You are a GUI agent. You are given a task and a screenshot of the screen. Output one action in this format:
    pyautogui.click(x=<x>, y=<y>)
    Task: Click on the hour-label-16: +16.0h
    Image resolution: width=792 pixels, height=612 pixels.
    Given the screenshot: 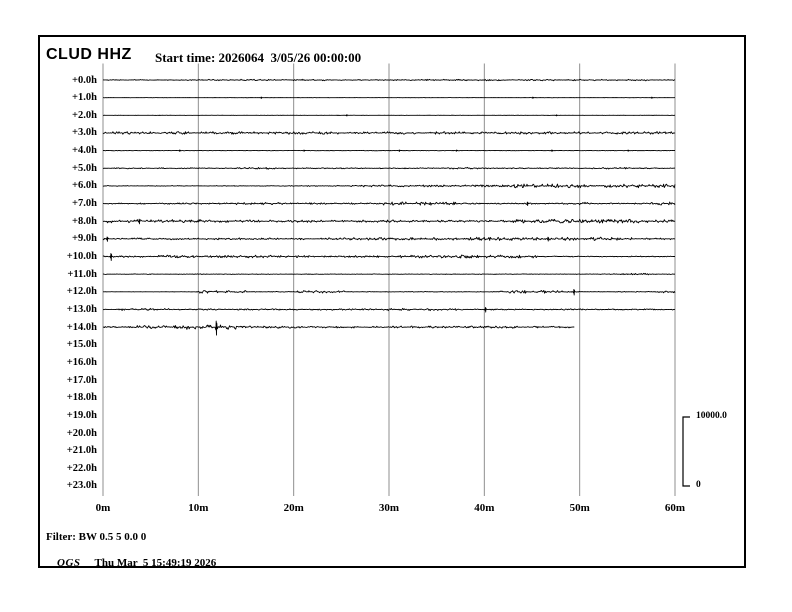 What is the action you would take?
    pyautogui.click(x=81, y=362)
    